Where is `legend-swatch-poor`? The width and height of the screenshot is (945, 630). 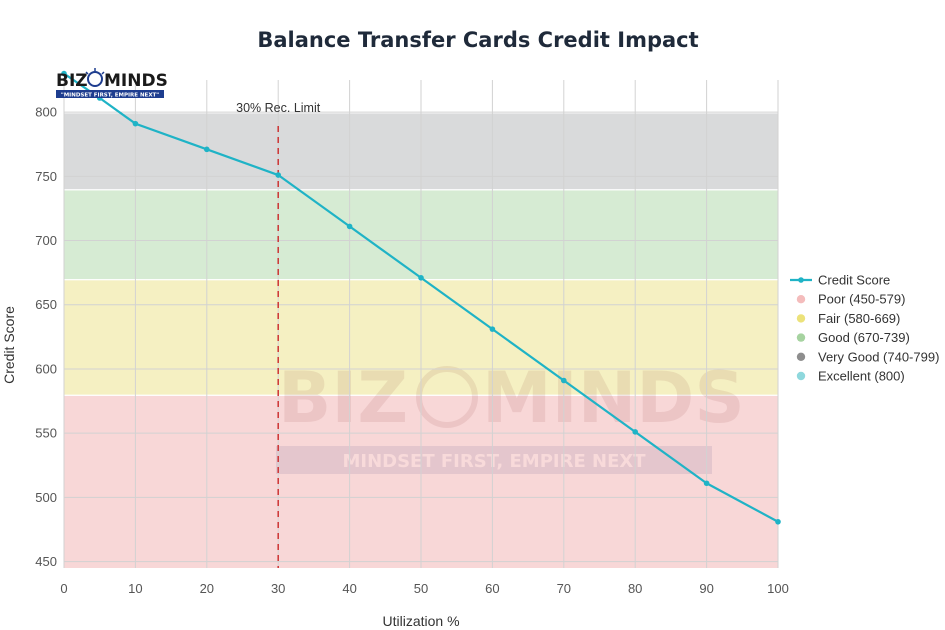
legend-swatch-poor is located at coordinates (801, 299).